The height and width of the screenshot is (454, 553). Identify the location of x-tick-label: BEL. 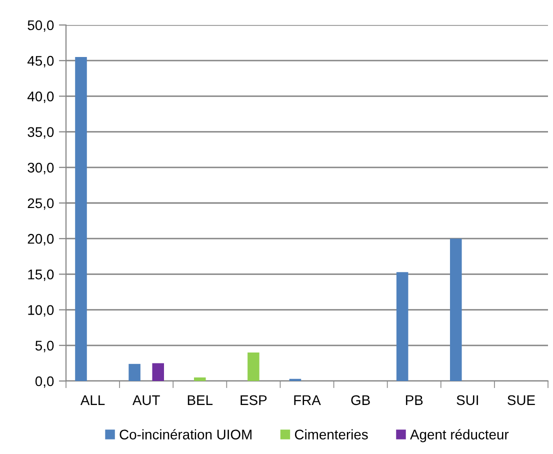
(200, 400).